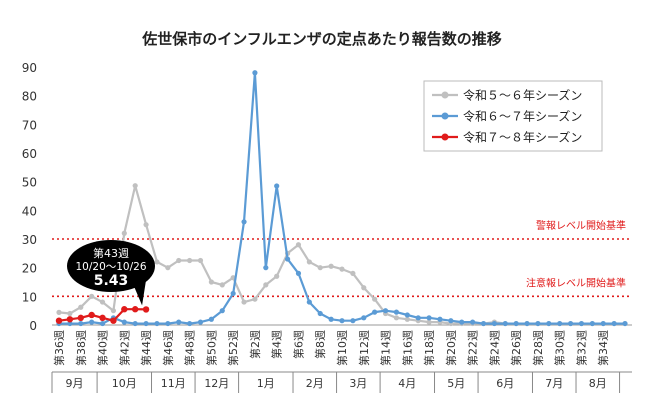 This screenshot has width=660, height=409. What do you see at coordinates (111, 281) in the screenshot?
I see `callout-value: 5.43` at bounding box center [111, 281].